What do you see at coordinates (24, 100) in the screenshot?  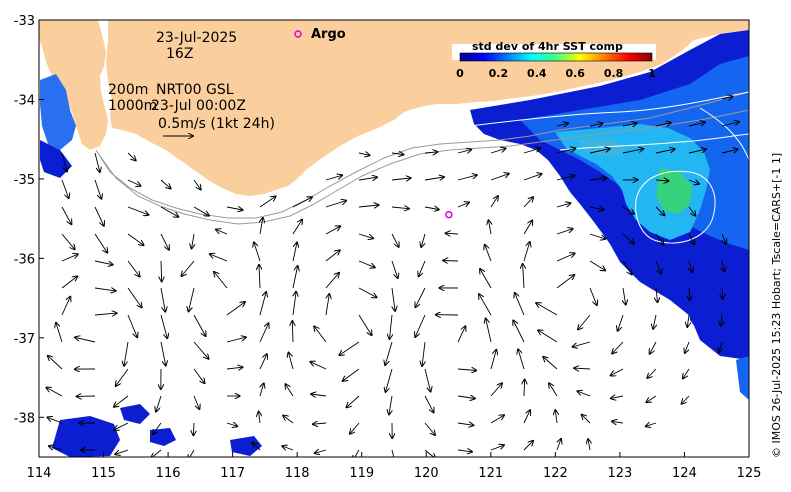 I see `y-tick-label: -34` at bounding box center [24, 100].